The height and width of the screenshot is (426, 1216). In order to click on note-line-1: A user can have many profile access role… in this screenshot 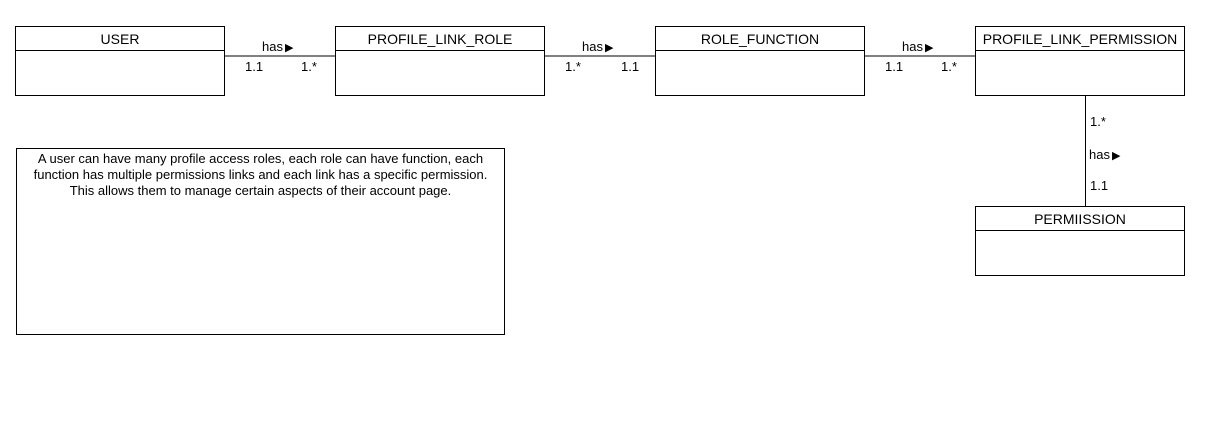, I will do `click(260, 158)`.